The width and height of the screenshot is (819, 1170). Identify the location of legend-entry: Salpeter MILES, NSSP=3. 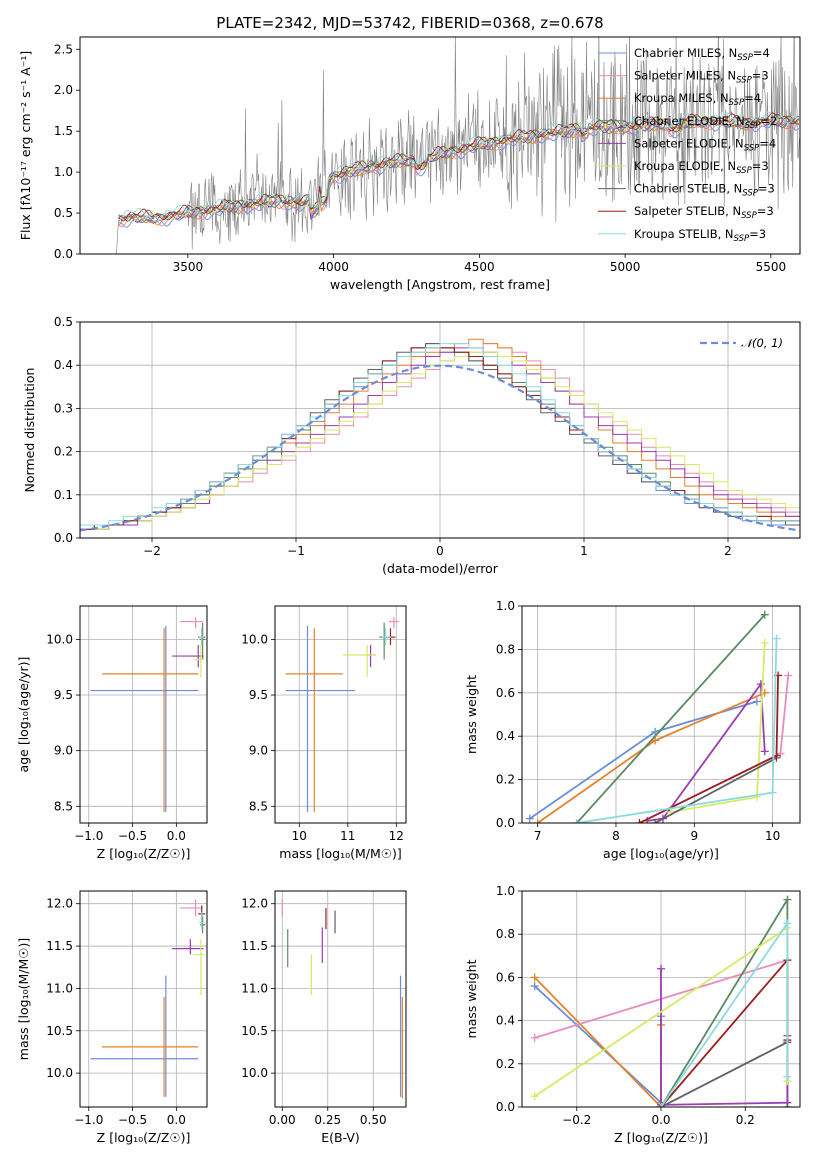
(701, 77).